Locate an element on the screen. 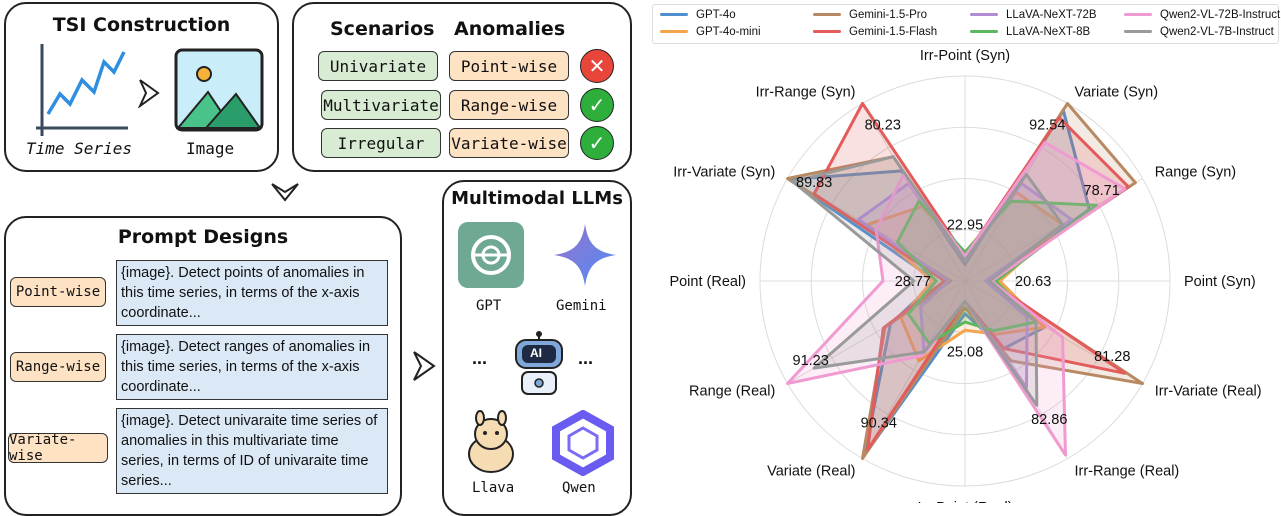  anomaly-point-wise: Point-wise is located at coordinates (509, 66).